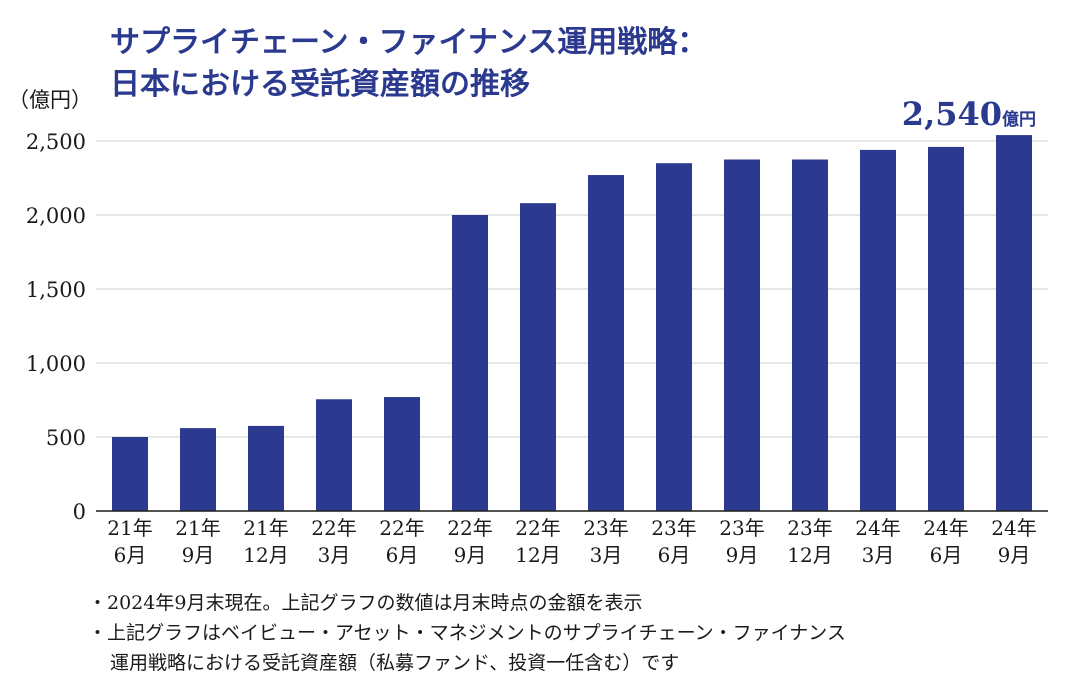 The height and width of the screenshot is (699, 1080). Describe the element at coordinates (365, 603) in the screenshot. I see `footnote-1: ・2024年9月末現在。上記グラフの数値は月末時点の金額を表示` at that location.